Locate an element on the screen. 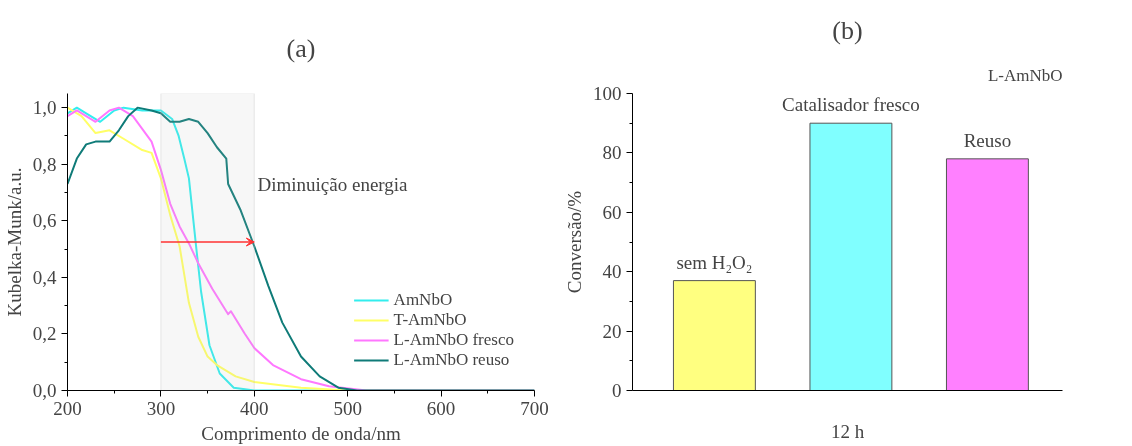 Image resolution: width=1132 pixels, height=446 pixels. y-tick-label: 0,2 is located at coordinates (44, 334).